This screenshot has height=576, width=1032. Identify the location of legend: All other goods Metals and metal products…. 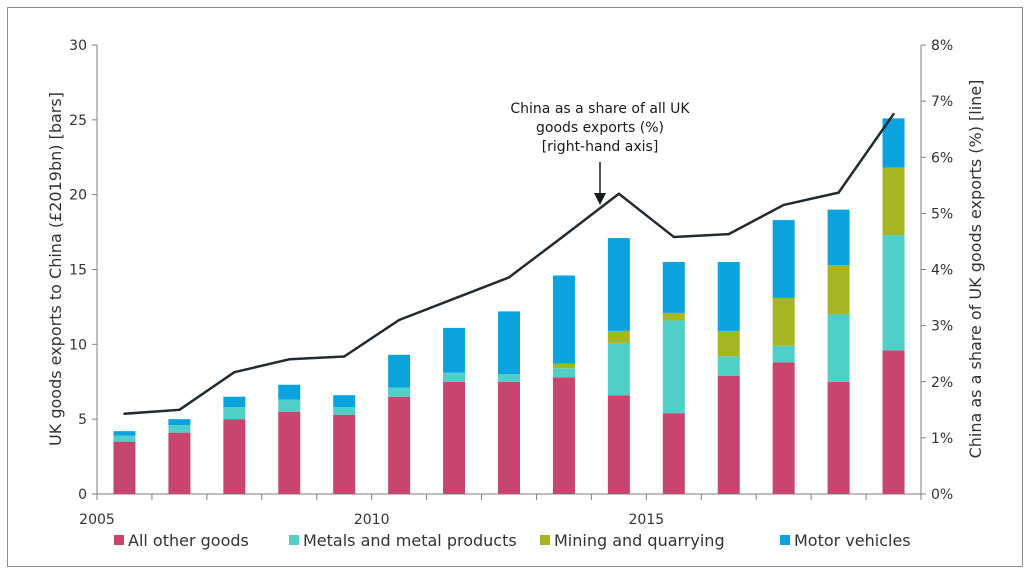
(512, 540).